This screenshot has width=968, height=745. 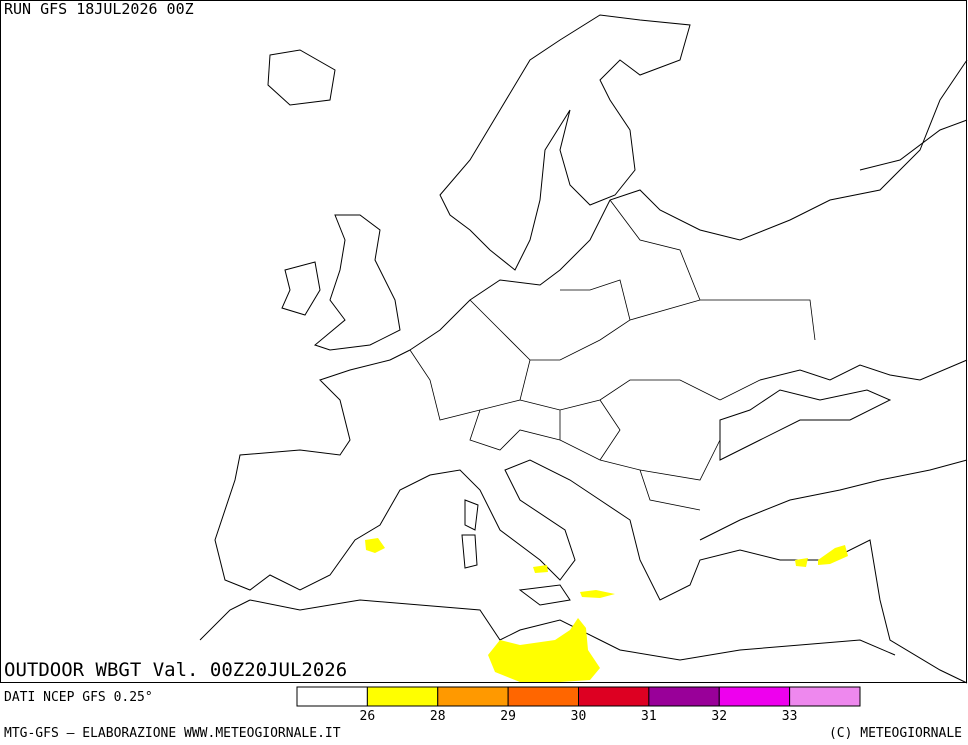 I want to click on run-label: RUN GFS 18JUL2026 00Z, so click(x=99, y=9).